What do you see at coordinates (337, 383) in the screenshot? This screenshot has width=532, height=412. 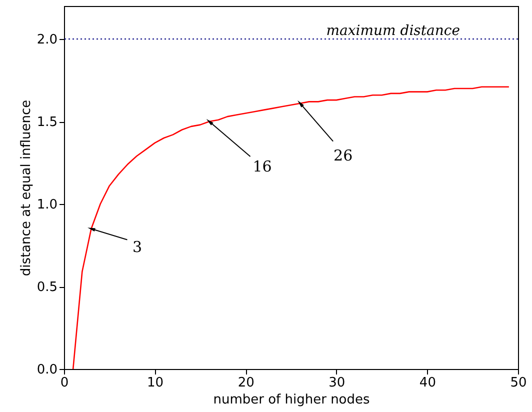 I see `x-tick-label: 30` at bounding box center [337, 383].